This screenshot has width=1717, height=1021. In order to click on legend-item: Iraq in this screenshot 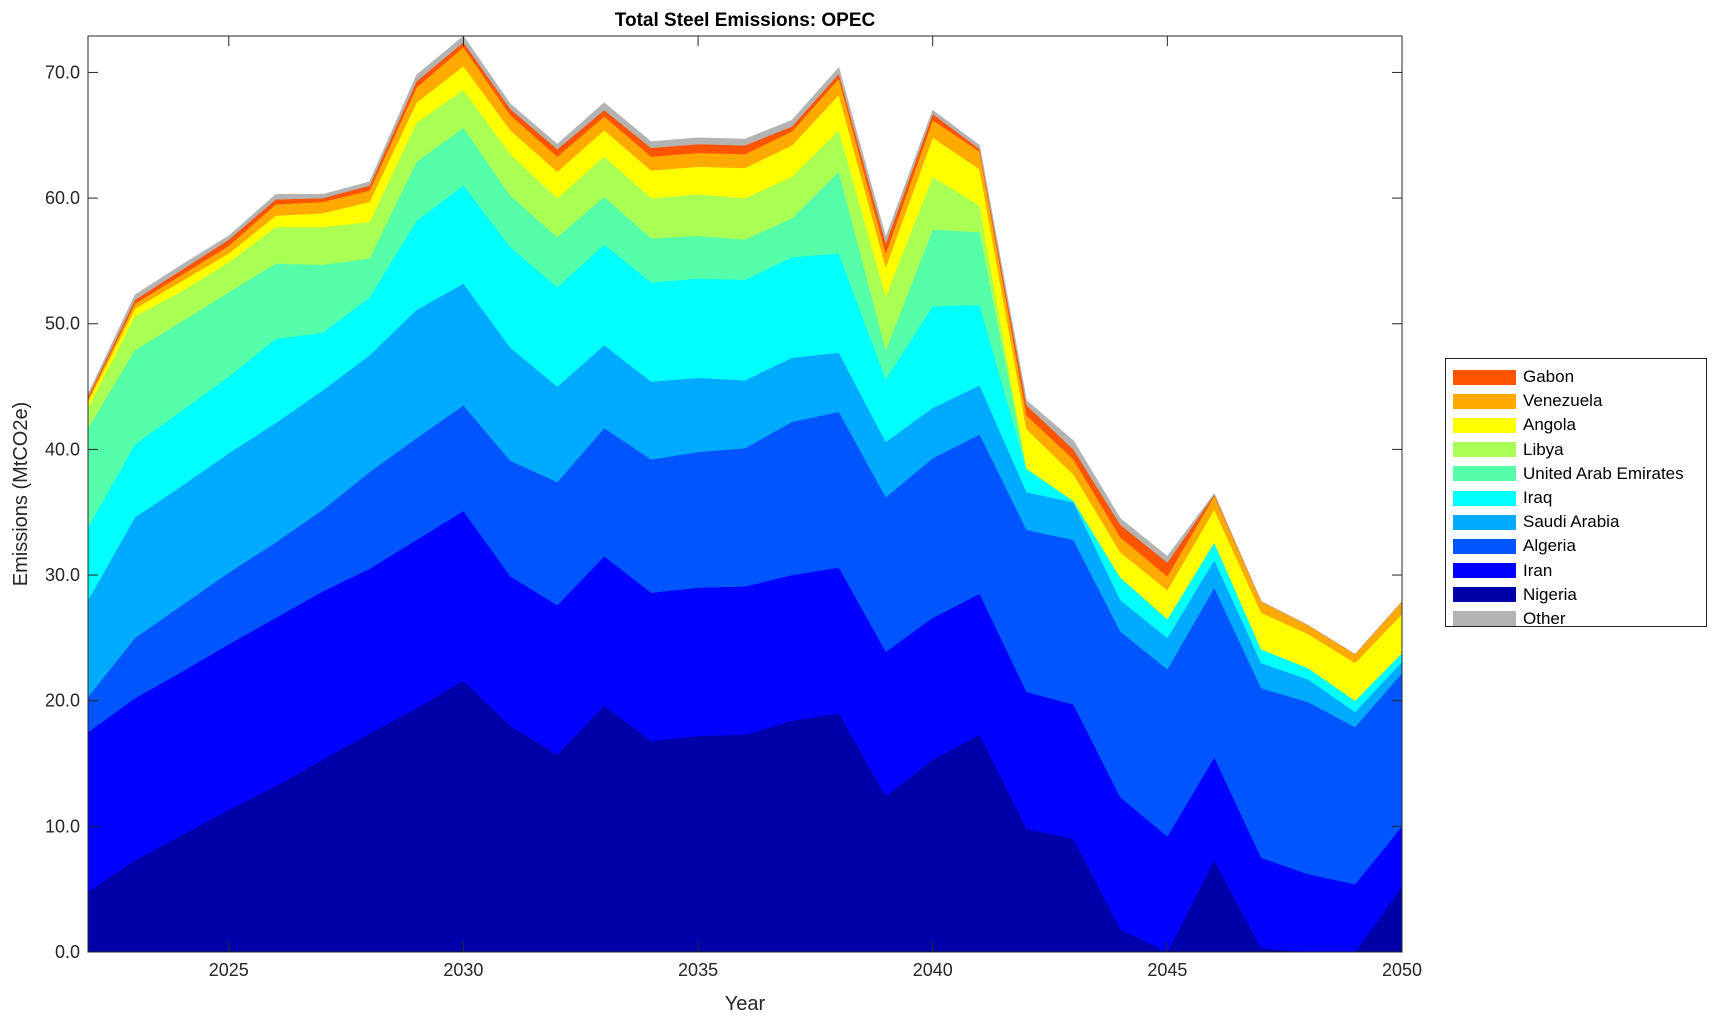, I will do `click(1579, 498)`.